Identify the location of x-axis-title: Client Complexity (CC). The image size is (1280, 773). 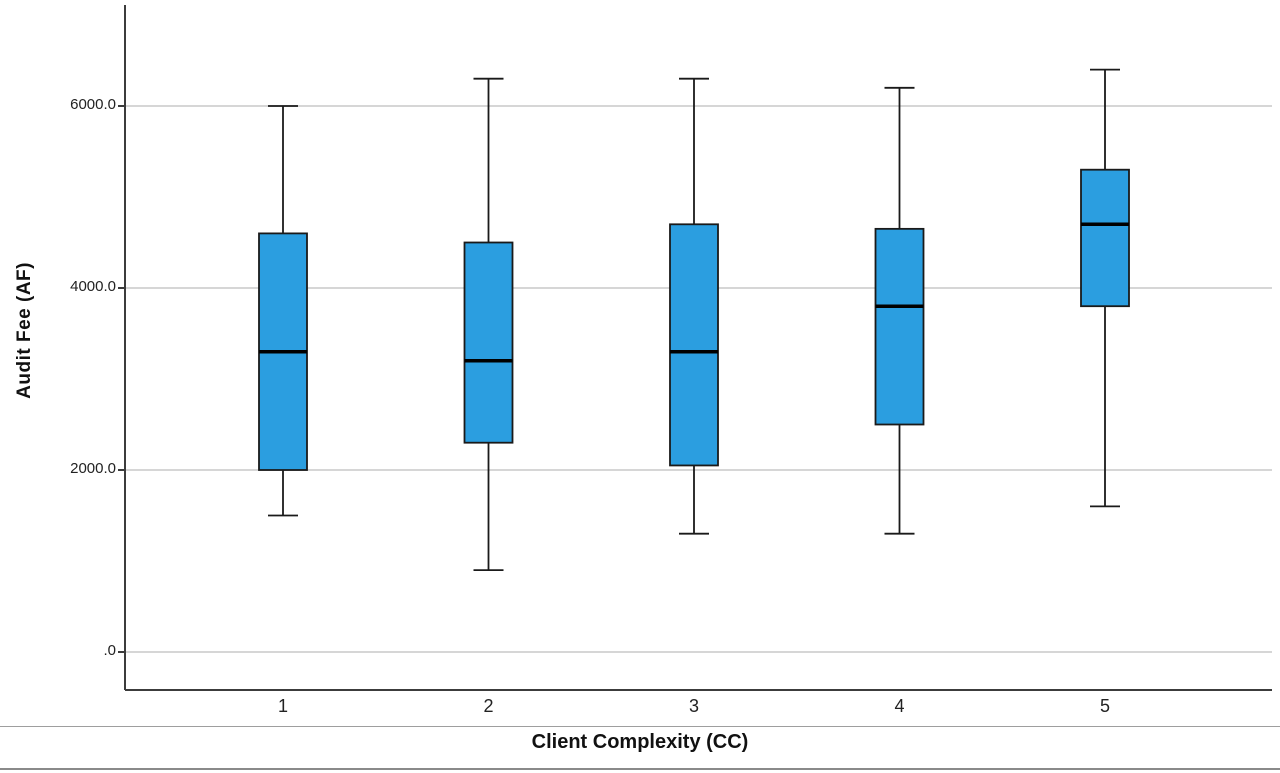
(640, 742).